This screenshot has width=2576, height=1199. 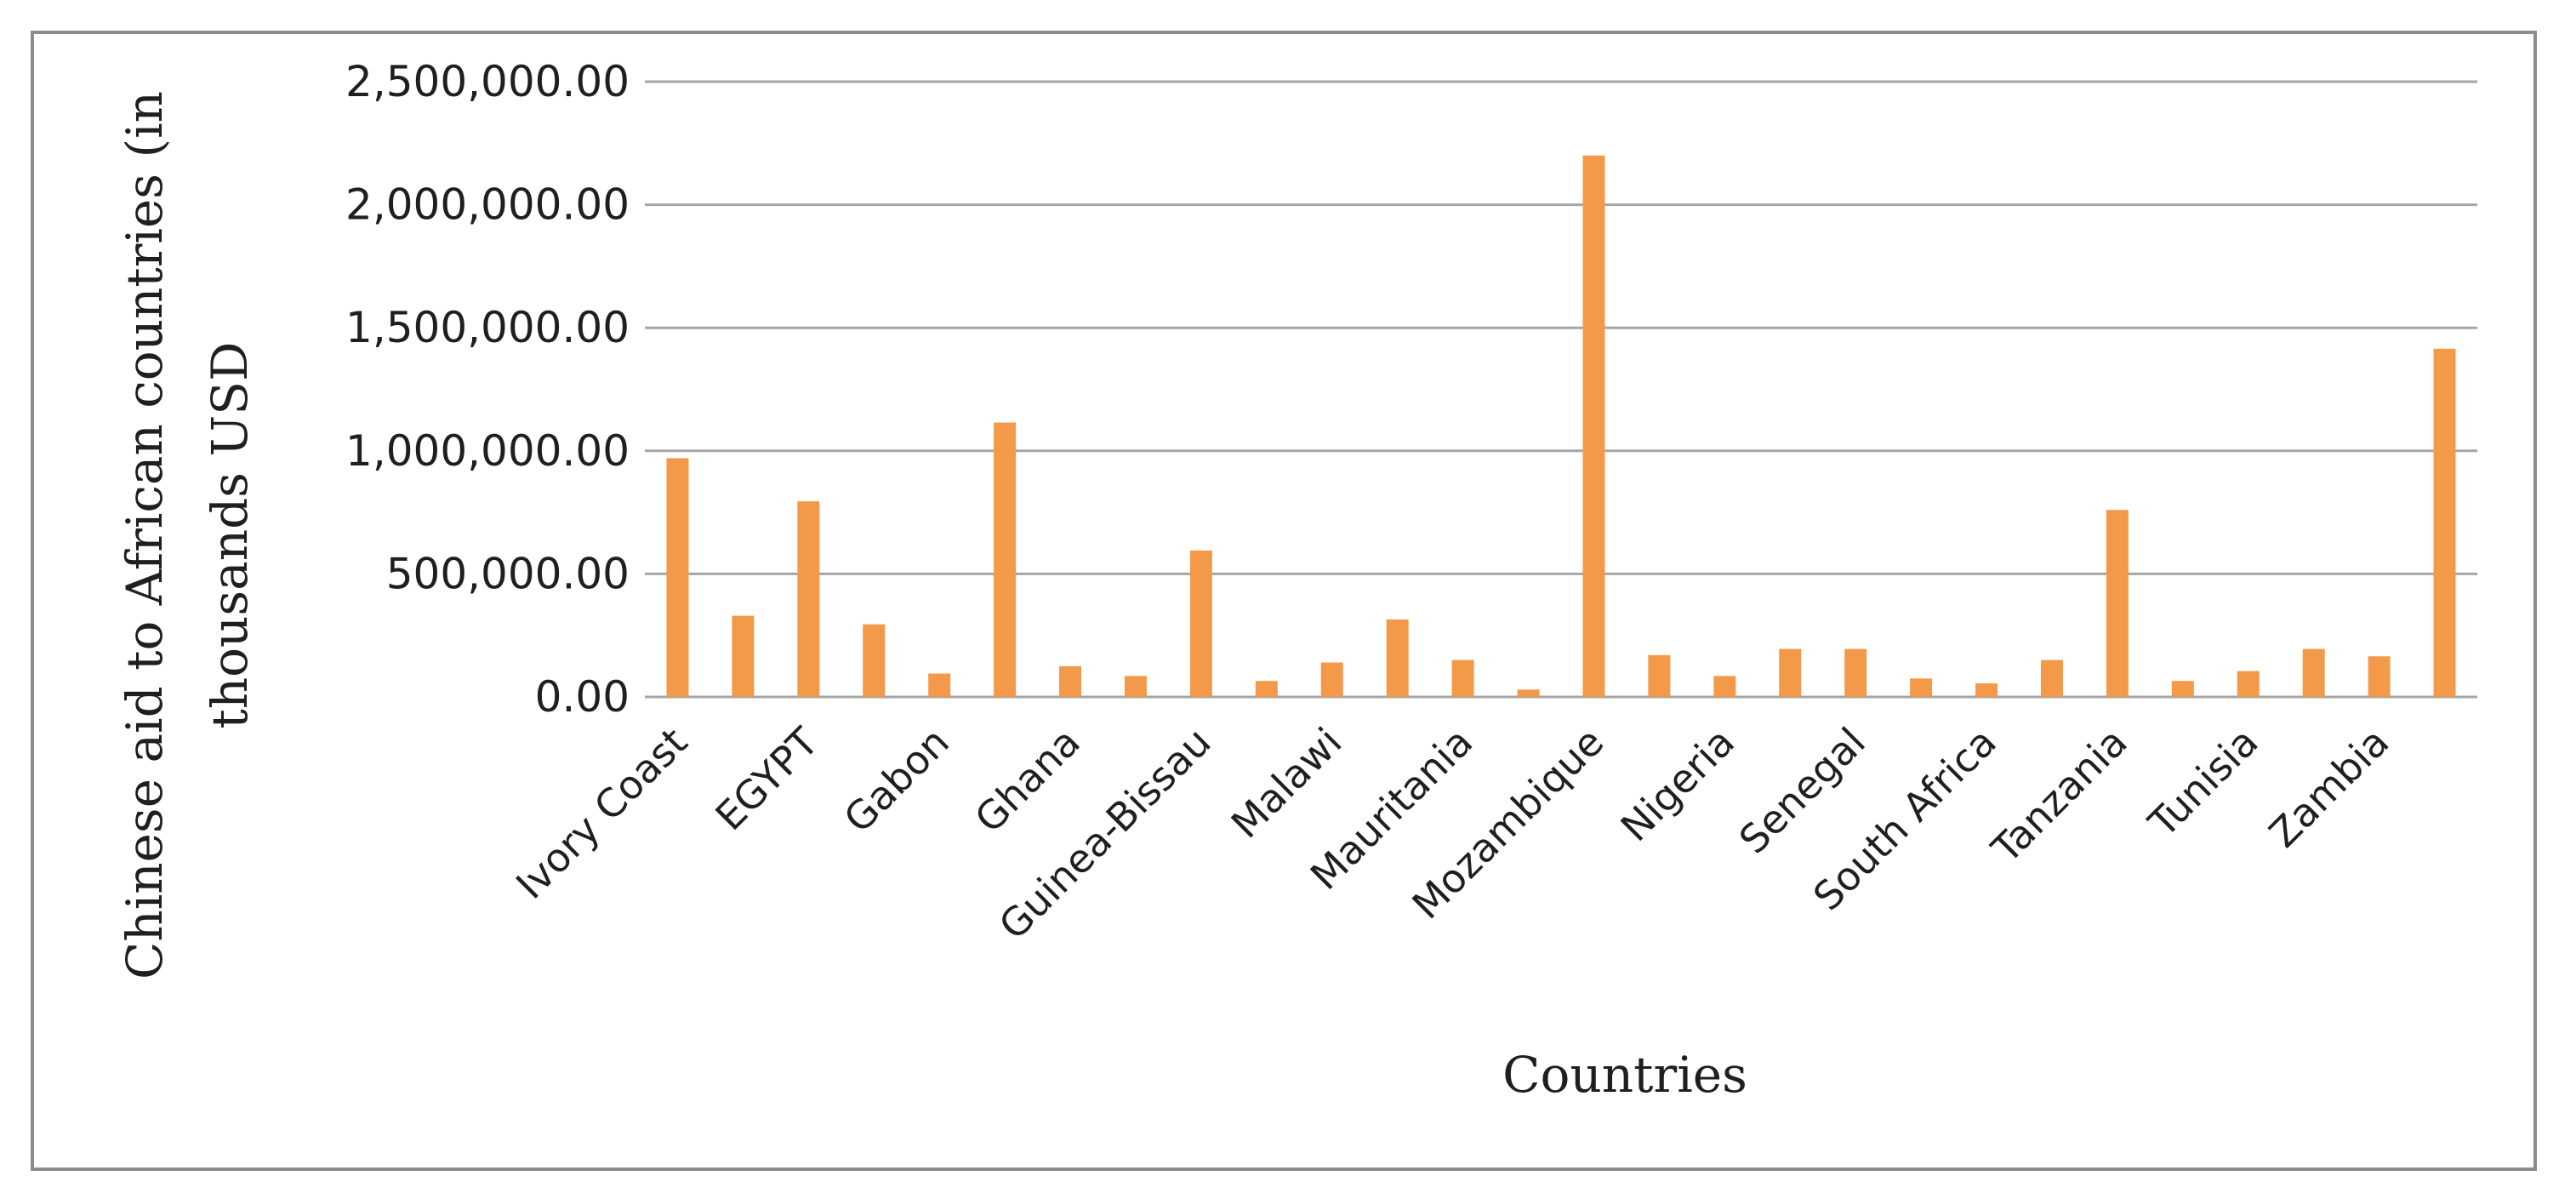 What do you see at coordinates (1287, 783) in the screenshot?
I see `x-tick-label: Malawi` at bounding box center [1287, 783].